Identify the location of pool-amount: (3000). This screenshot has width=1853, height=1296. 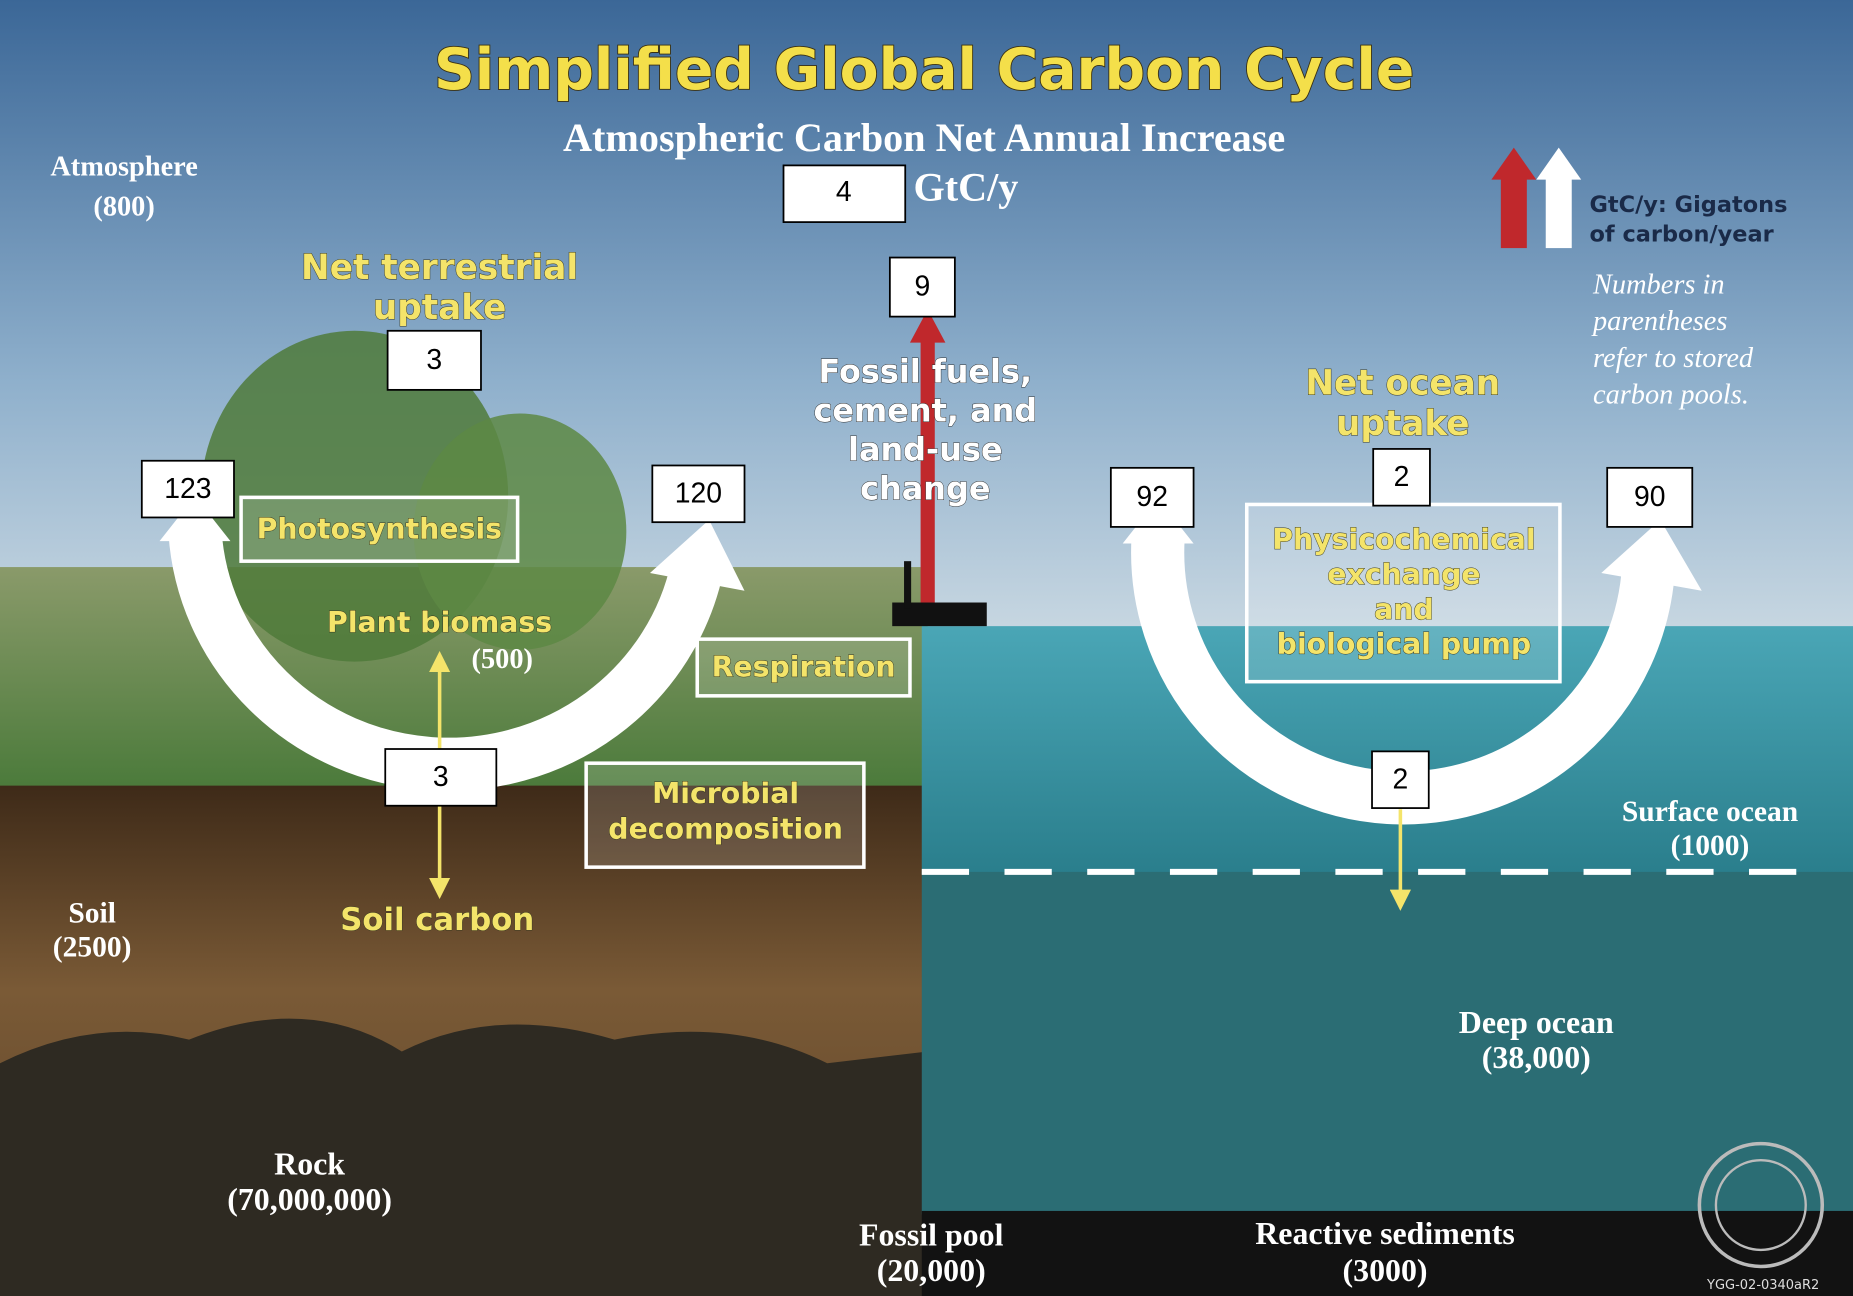
(1385, 1270).